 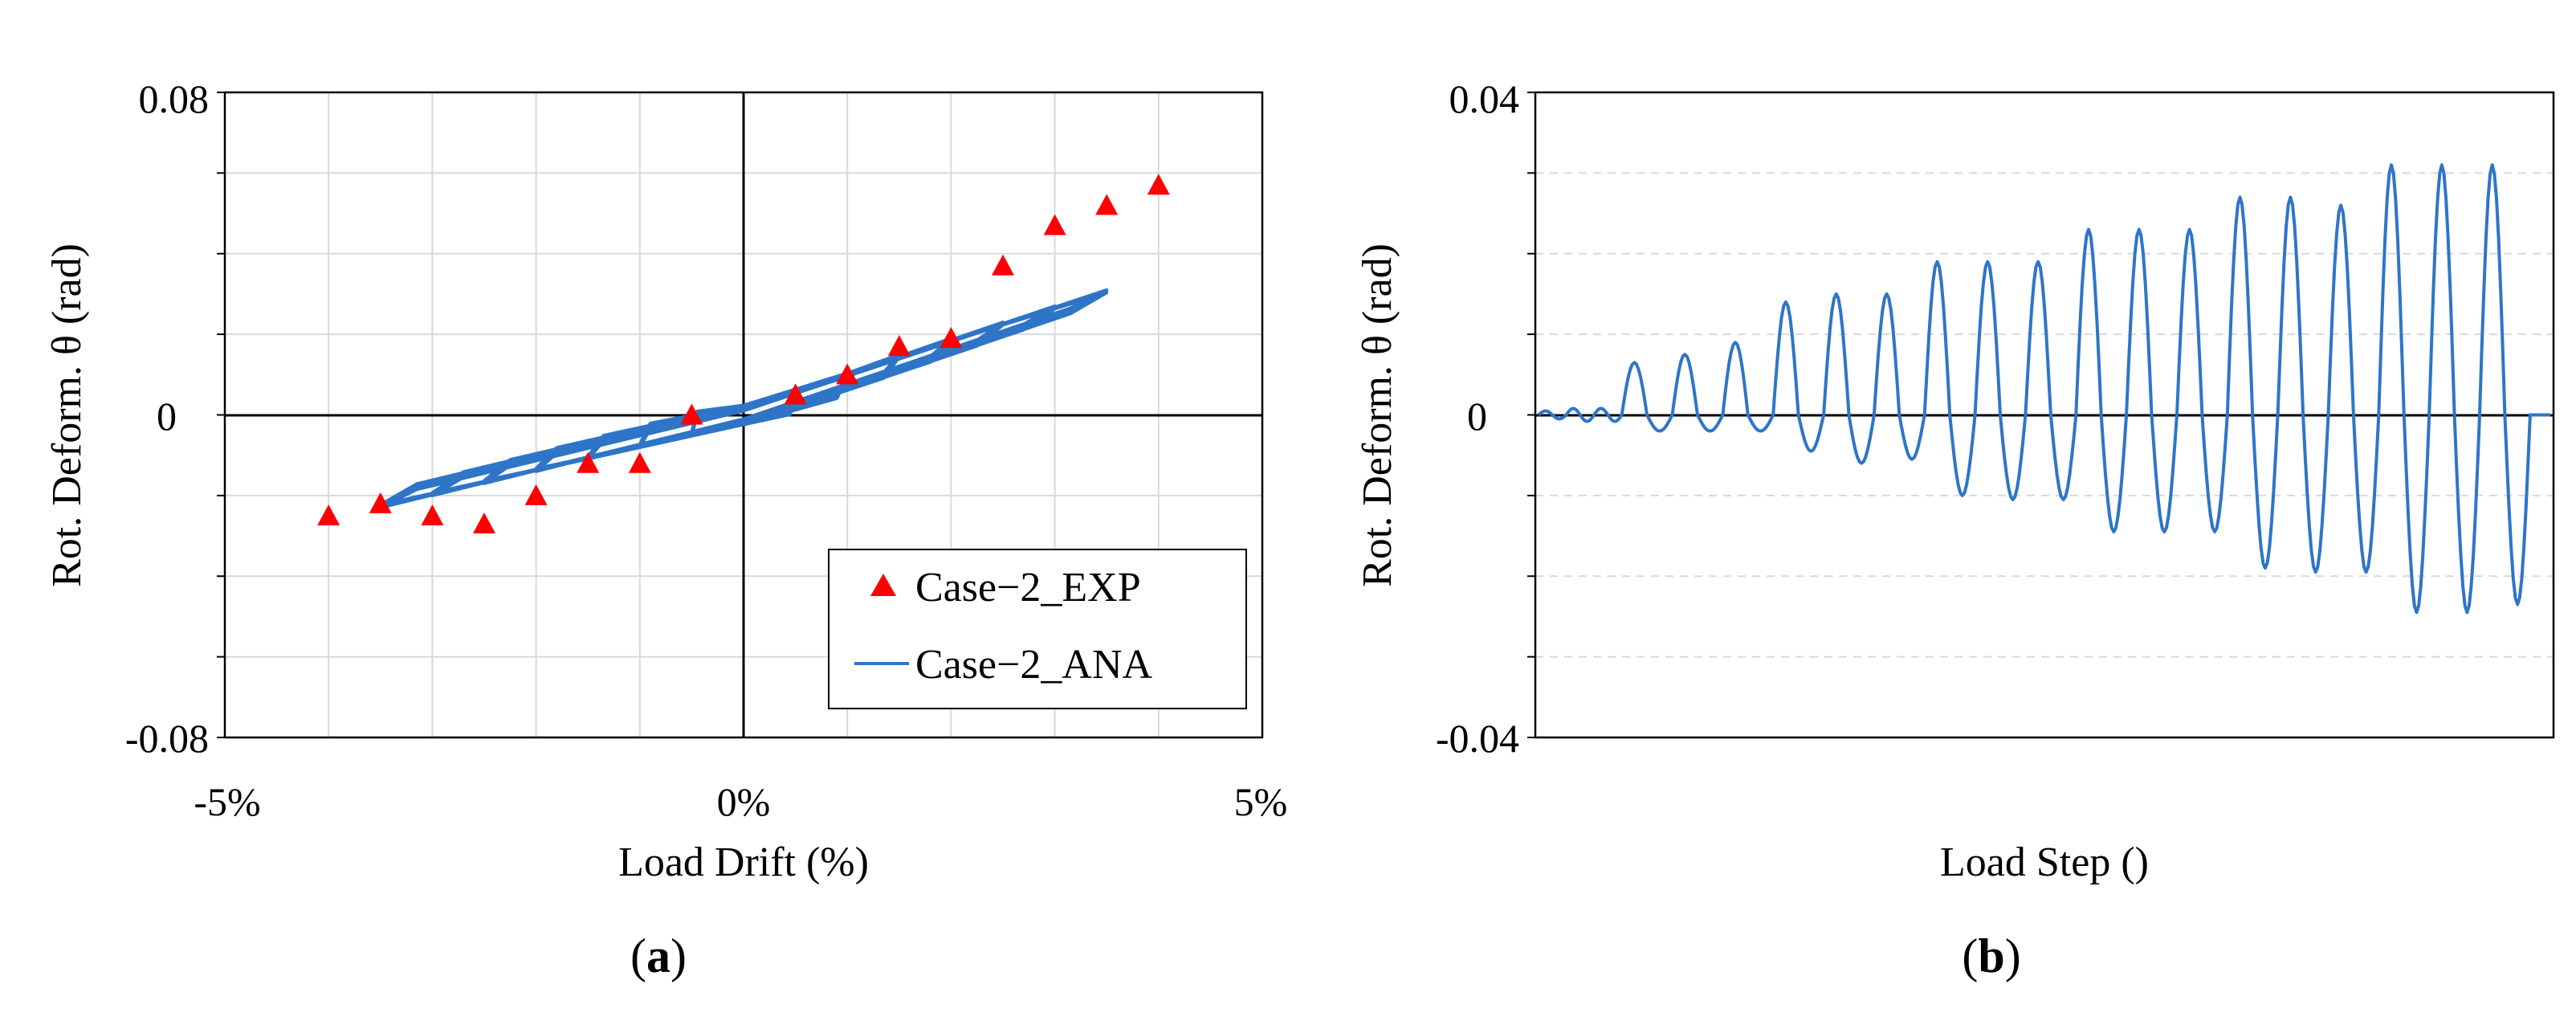 What do you see at coordinates (67, 415) in the screenshot?
I see `y-axis-label-a: Rot. Deform. θ (rad)` at bounding box center [67, 415].